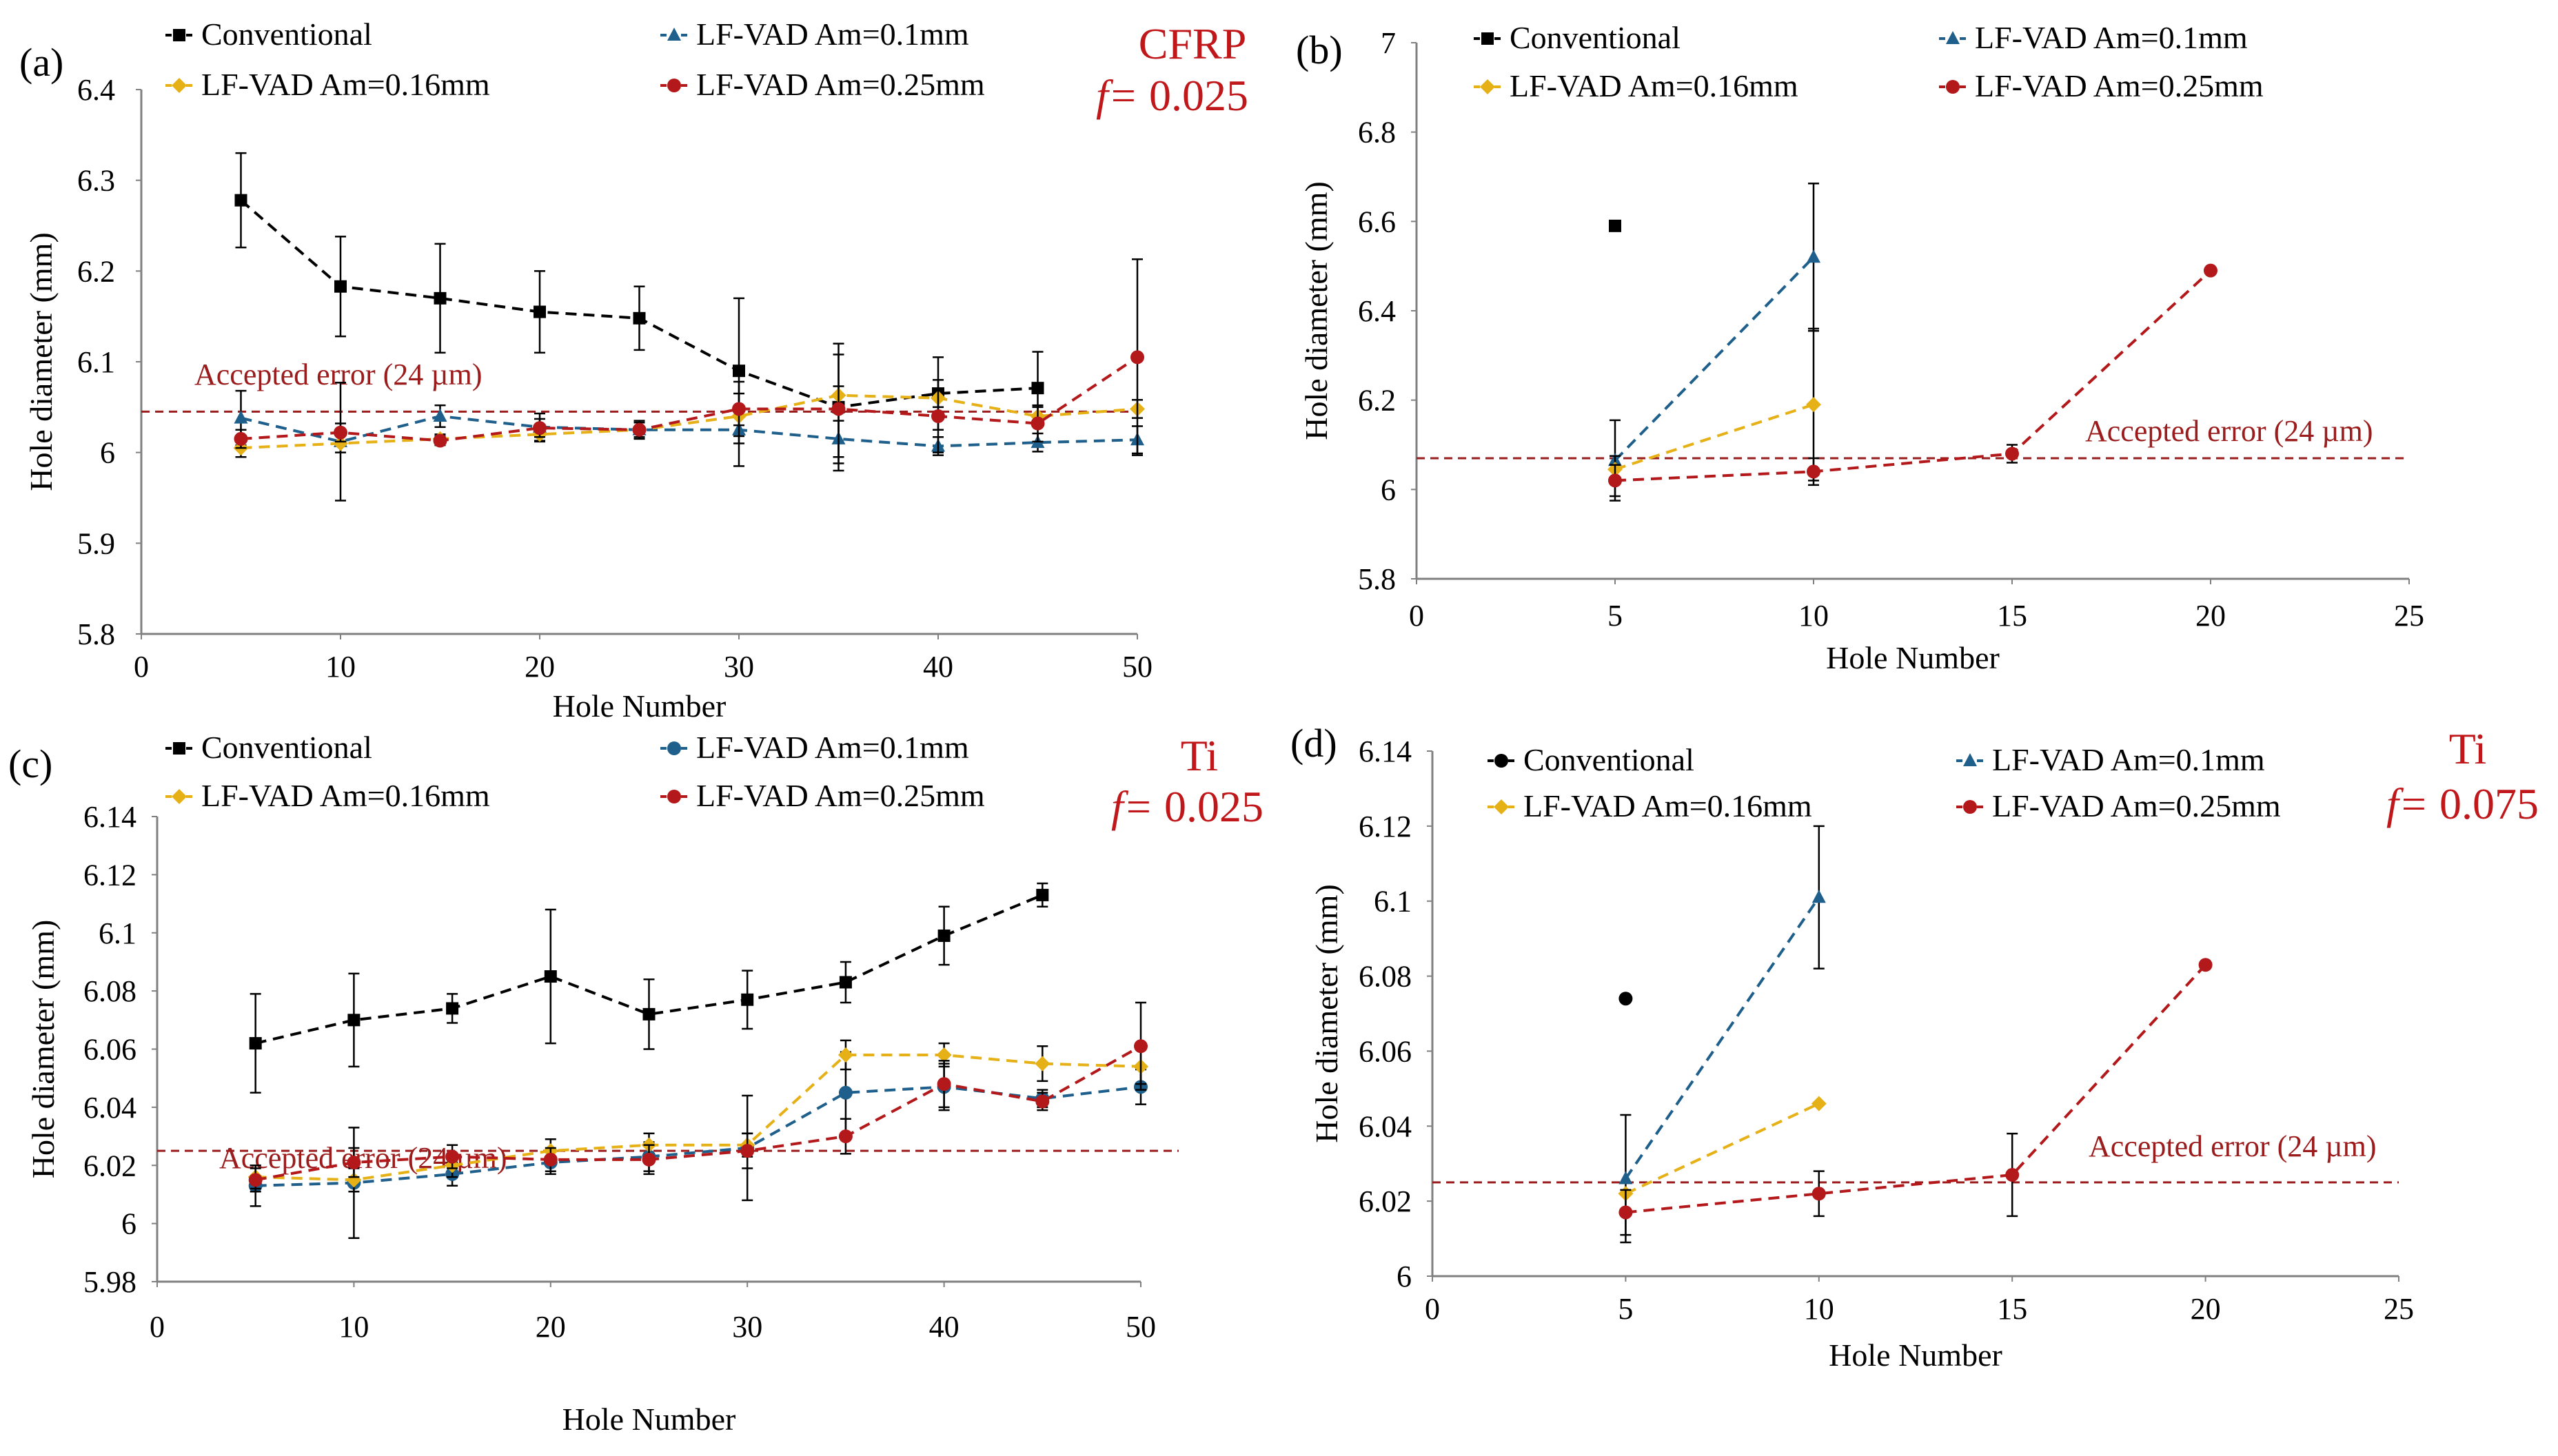  I want to click on accepted-error-label: Accepted error (24 µm), so click(338, 374).